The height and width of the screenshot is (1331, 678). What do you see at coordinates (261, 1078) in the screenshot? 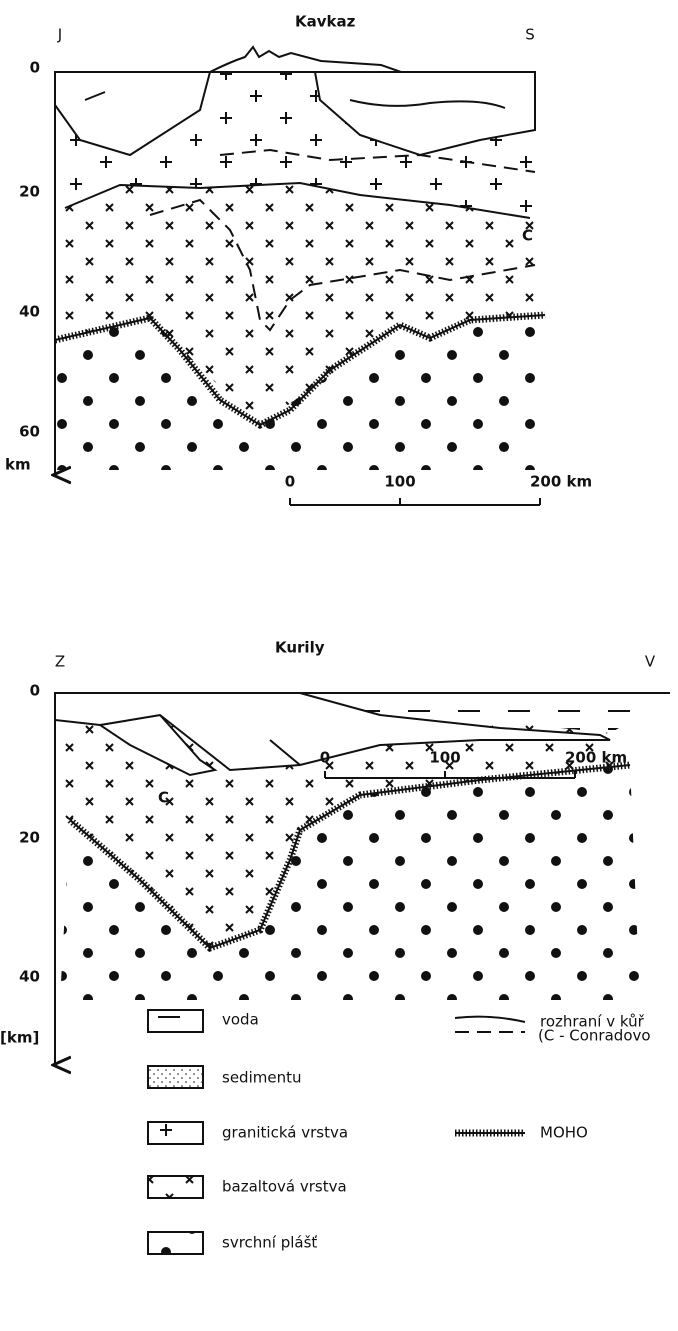
I see `legend-label: sedimentu` at bounding box center [261, 1078].